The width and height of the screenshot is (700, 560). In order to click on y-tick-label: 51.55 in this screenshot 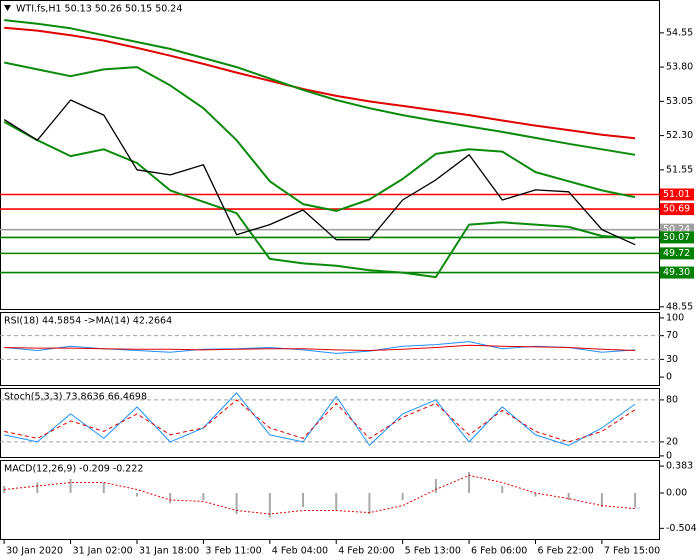, I will do `click(679, 169)`.